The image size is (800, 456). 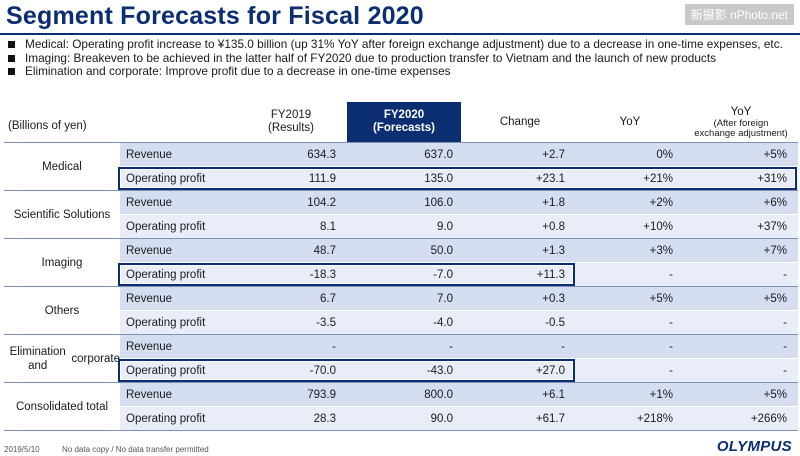 I want to click on table-row: Revenue 104.2 106.0 +1.8 +2% +6%, so click(x=459, y=202).